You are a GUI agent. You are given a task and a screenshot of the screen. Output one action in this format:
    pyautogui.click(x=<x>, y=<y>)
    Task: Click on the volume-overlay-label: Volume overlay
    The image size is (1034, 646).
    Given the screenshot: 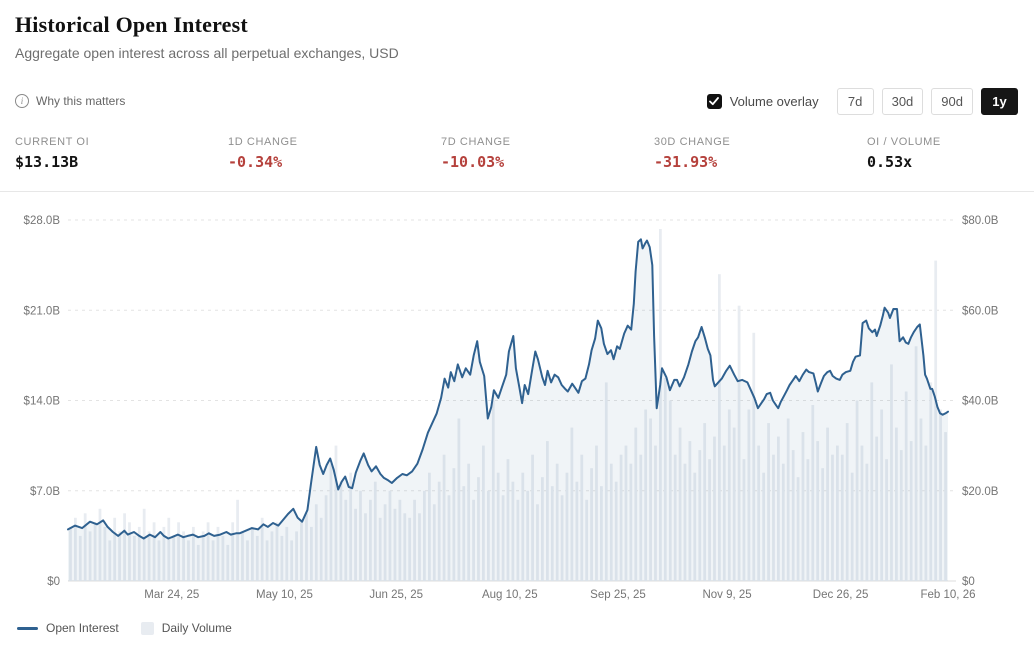 What is the action you would take?
    pyautogui.click(x=774, y=101)
    